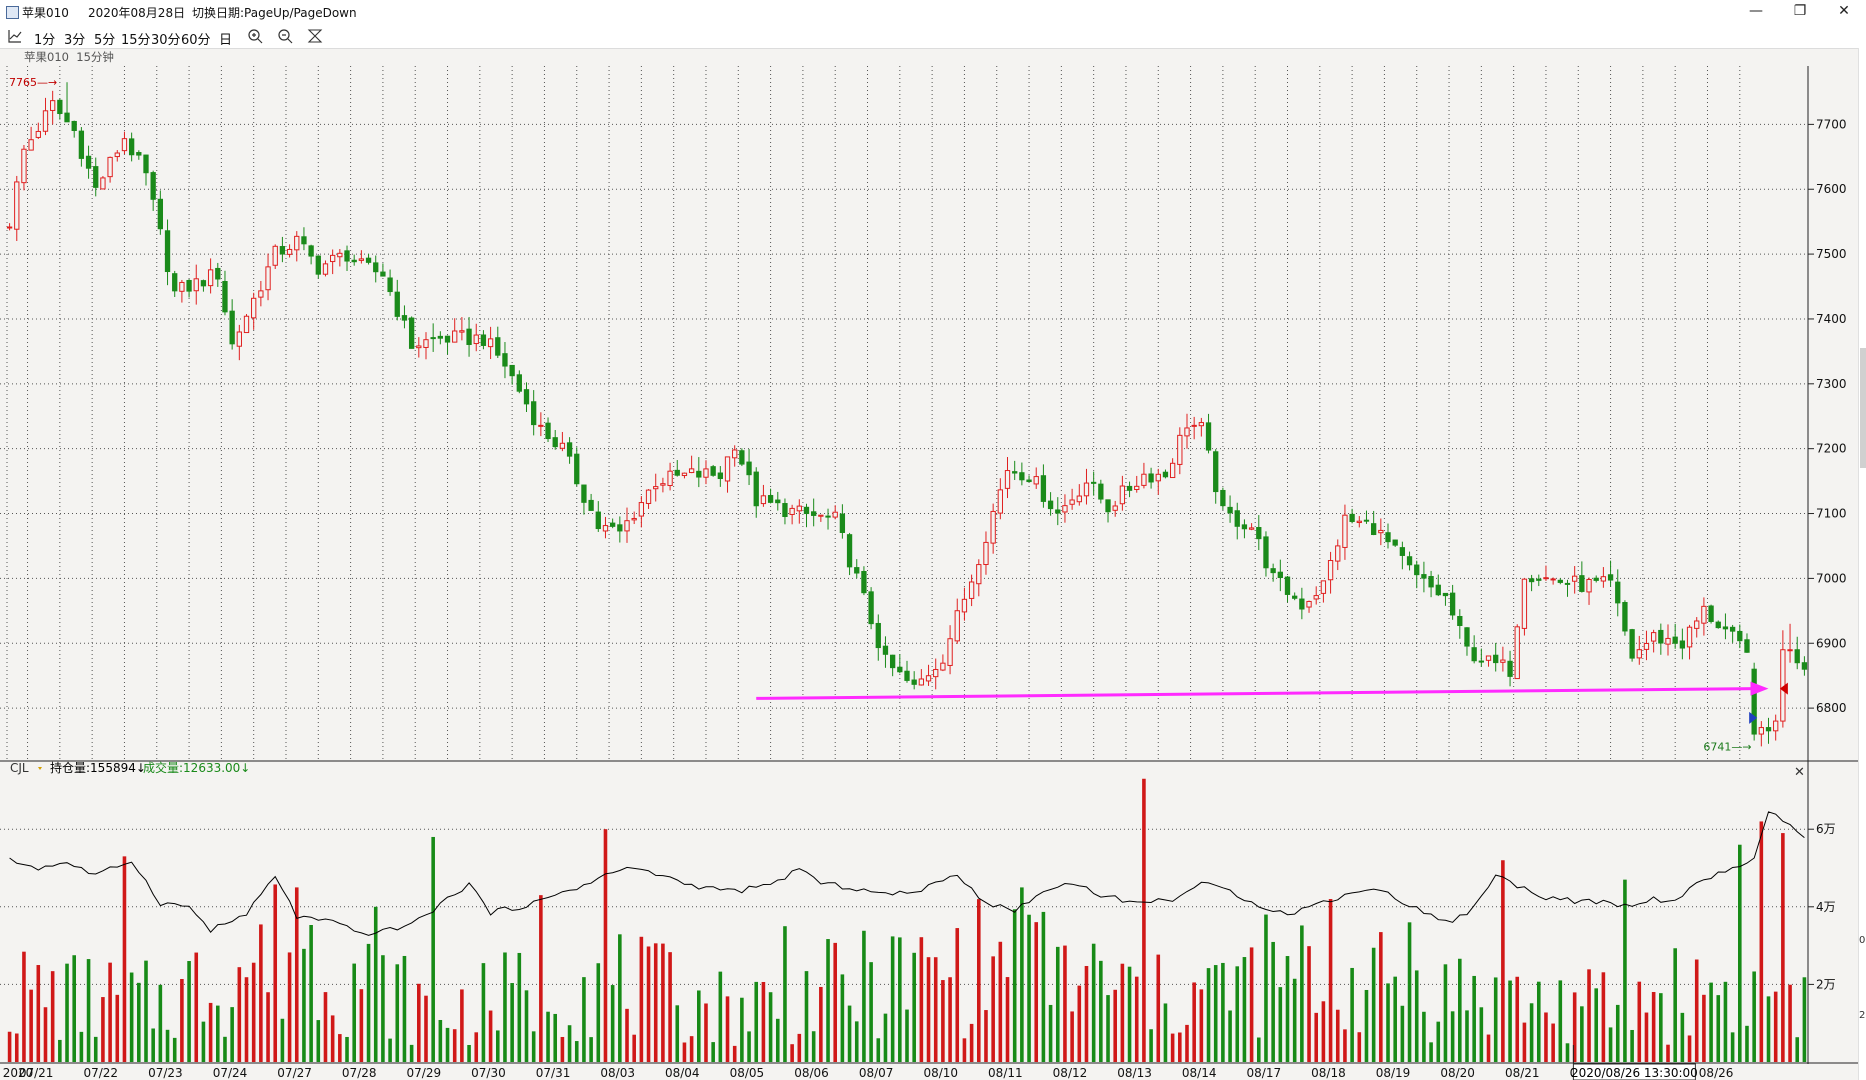  What do you see at coordinates (136, 40) in the screenshot?
I see `period-15min-button: 15分` at bounding box center [136, 40].